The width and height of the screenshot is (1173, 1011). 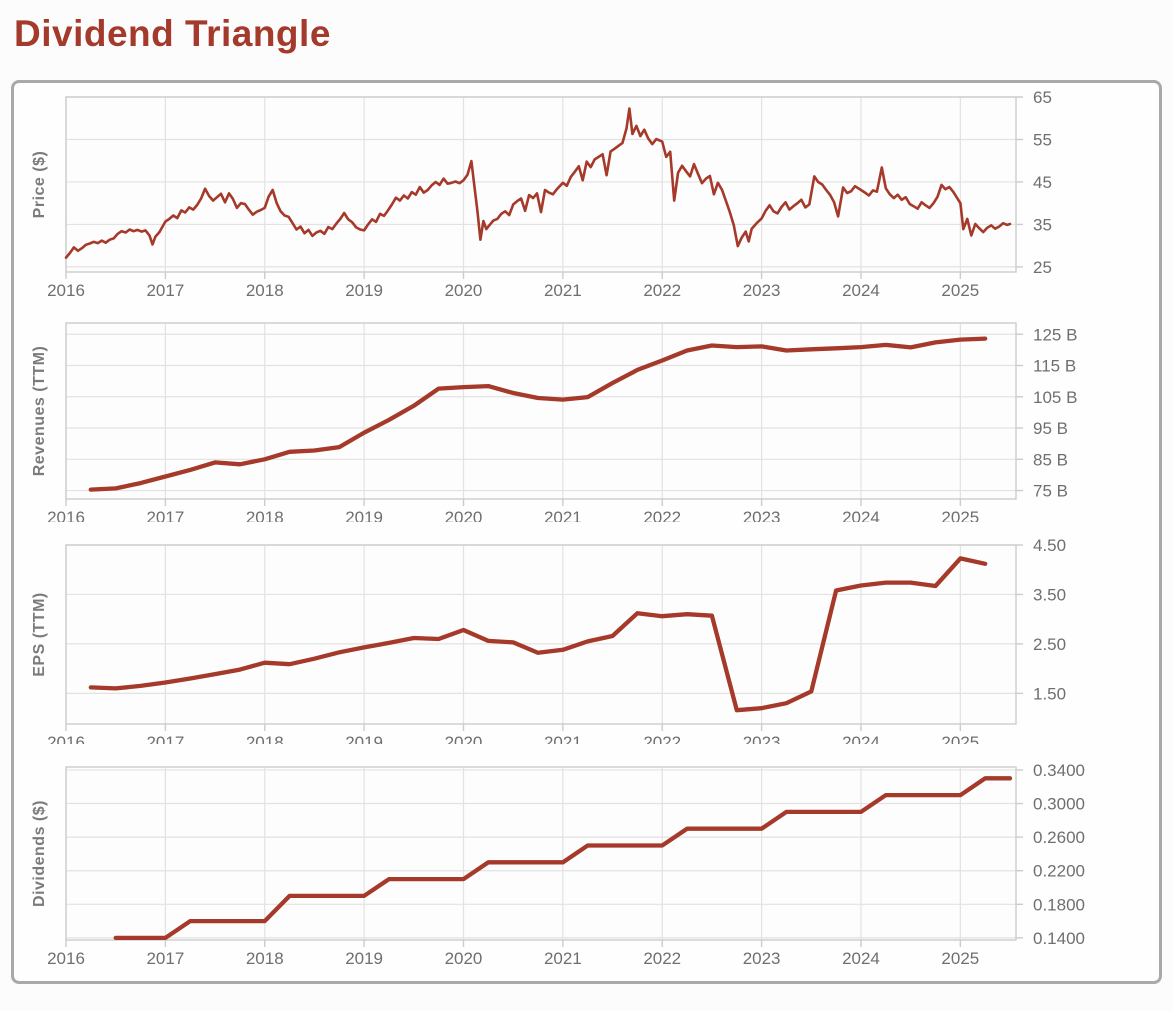 What do you see at coordinates (1042, 267) in the screenshot?
I see `y-tick-label: 25` at bounding box center [1042, 267].